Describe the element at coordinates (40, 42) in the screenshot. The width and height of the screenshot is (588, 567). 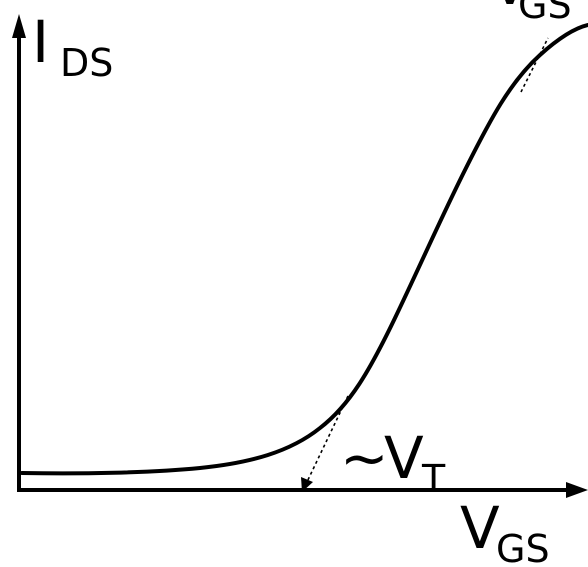
I see `y-axis-label-main: I` at that location.